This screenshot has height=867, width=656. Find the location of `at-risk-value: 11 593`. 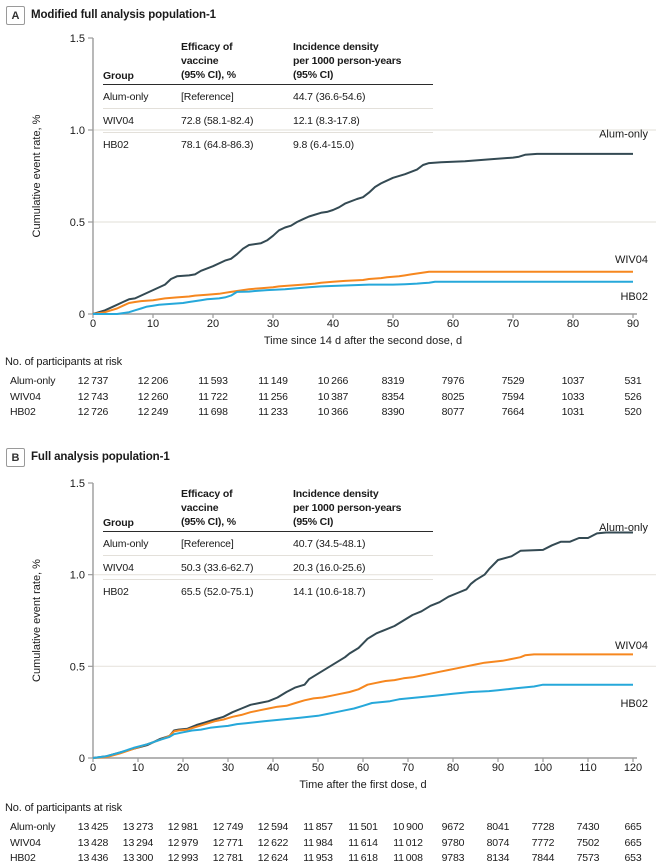

at-risk-value: 11 593 is located at coordinates (213, 381).